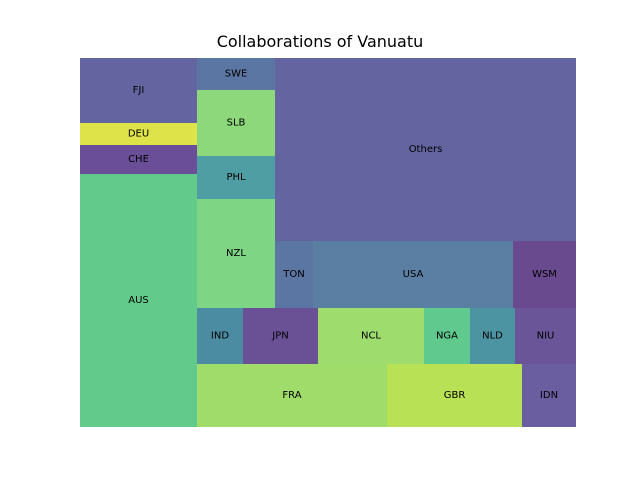 The image size is (640, 480). I want to click on treemap-cell-ncl, so click(371, 336).